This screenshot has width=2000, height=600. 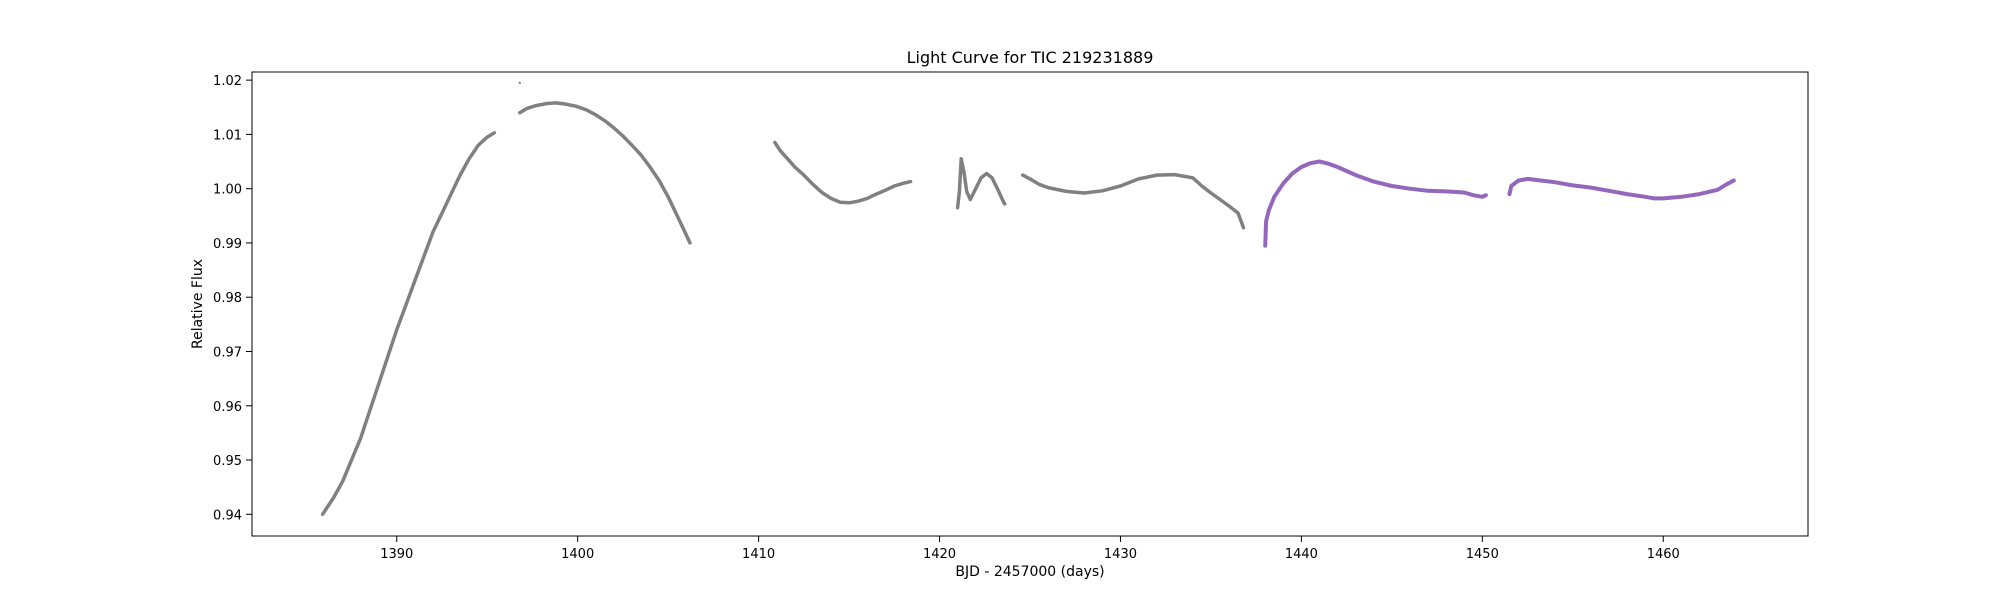 I want to click on x-tick-label: 1410, so click(x=758, y=554).